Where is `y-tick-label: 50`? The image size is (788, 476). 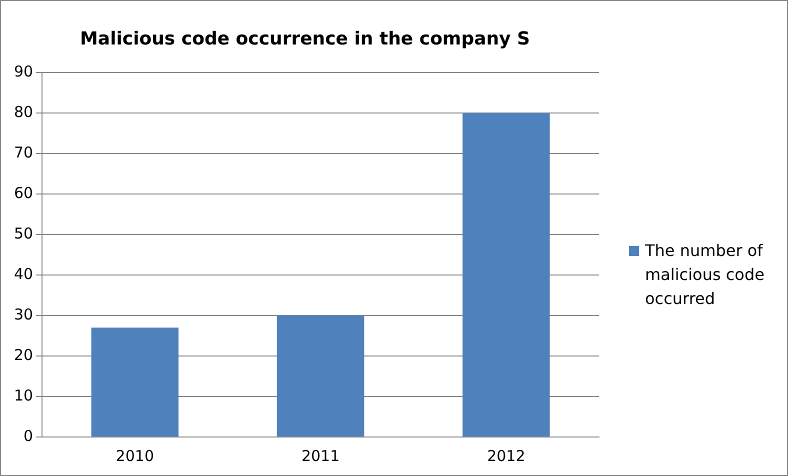 y-tick-label: 50 is located at coordinates (24, 233).